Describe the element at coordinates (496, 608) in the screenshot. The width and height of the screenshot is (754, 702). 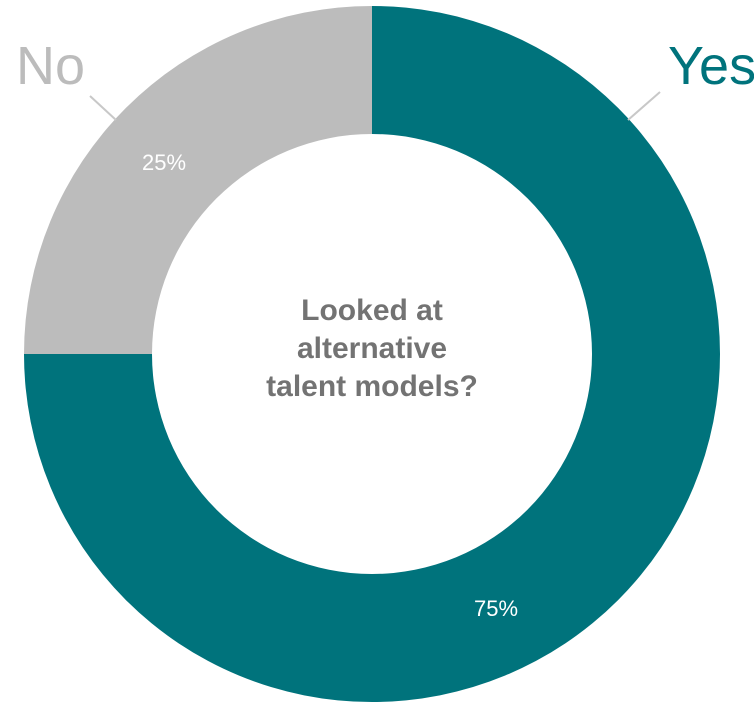
I see `value-label-yes: 75%` at that location.